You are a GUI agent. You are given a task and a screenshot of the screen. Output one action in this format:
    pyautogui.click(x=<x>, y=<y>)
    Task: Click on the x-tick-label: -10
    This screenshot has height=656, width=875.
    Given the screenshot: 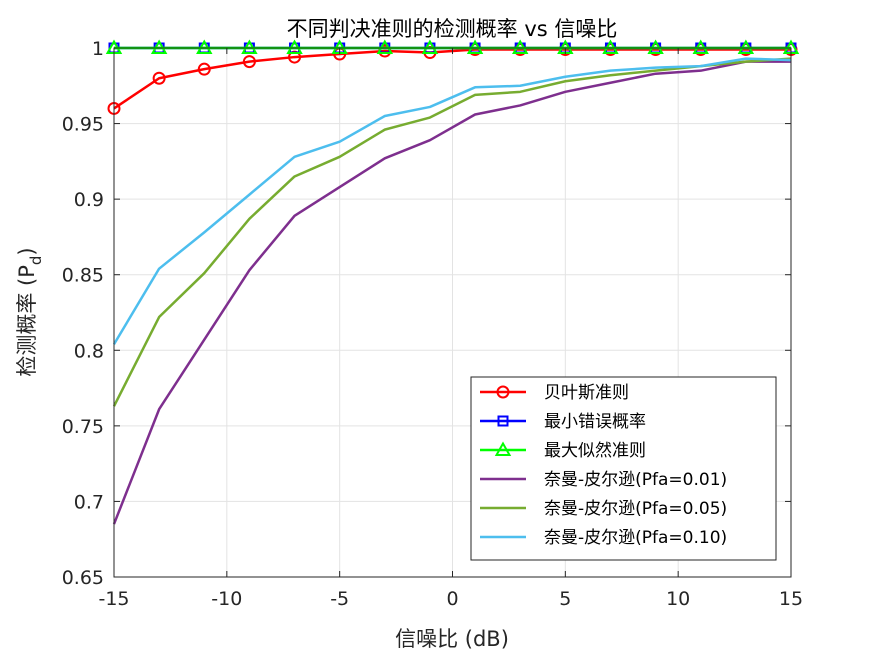 What is the action you would take?
    pyautogui.click(x=226, y=599)
    